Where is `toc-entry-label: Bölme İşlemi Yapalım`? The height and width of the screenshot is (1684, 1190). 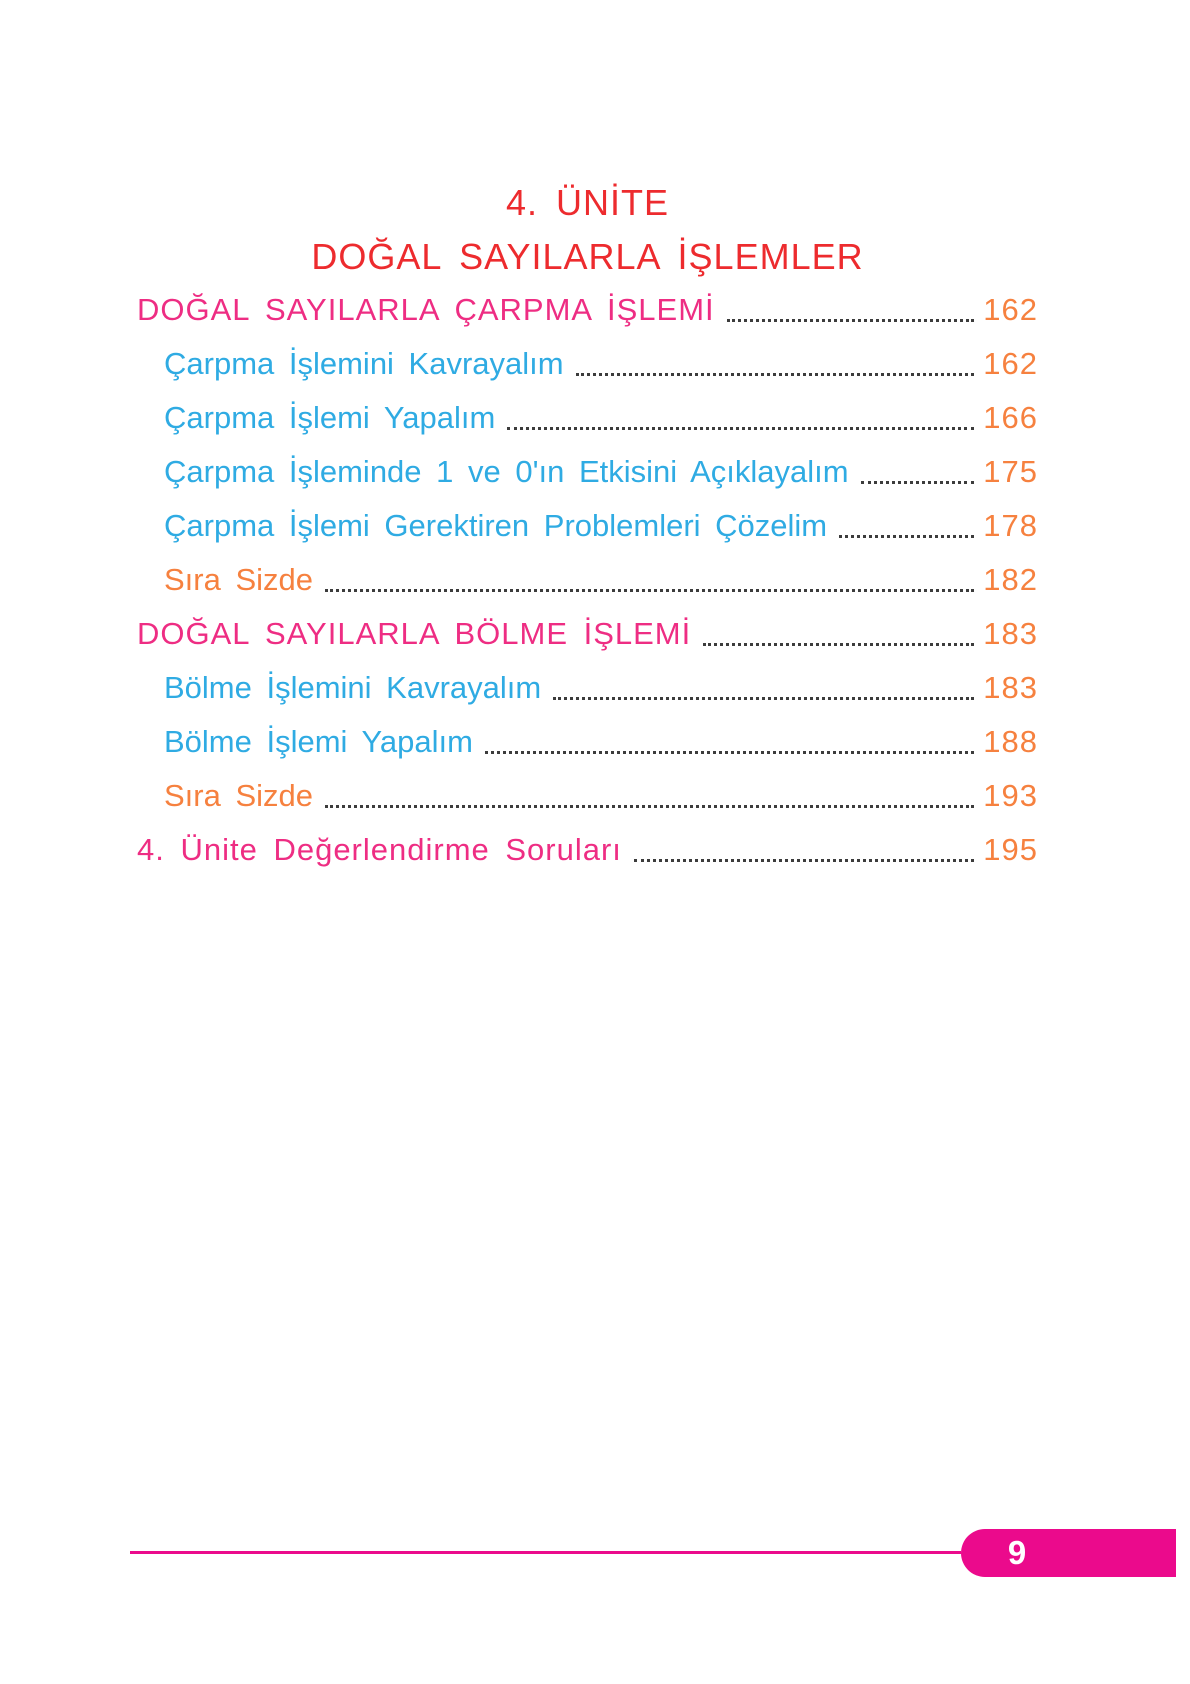 toc-entry-label: Bölme İşlemi Yapalım is located at coordinates (318, 741).